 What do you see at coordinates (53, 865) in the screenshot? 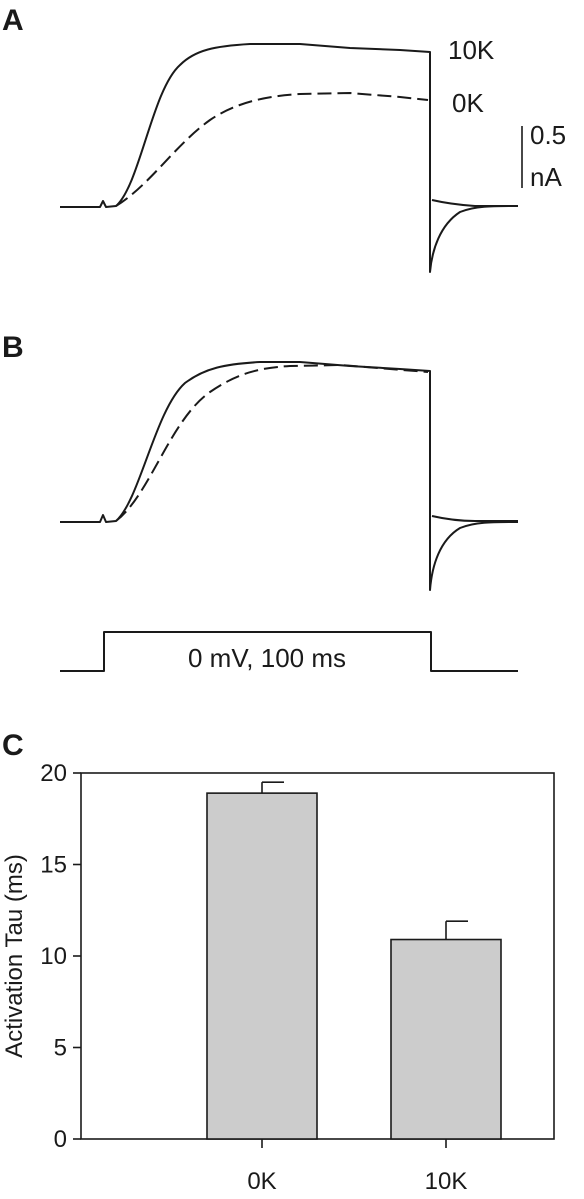
I see `y-tick-label: 15` at bounding box center [53, 865].